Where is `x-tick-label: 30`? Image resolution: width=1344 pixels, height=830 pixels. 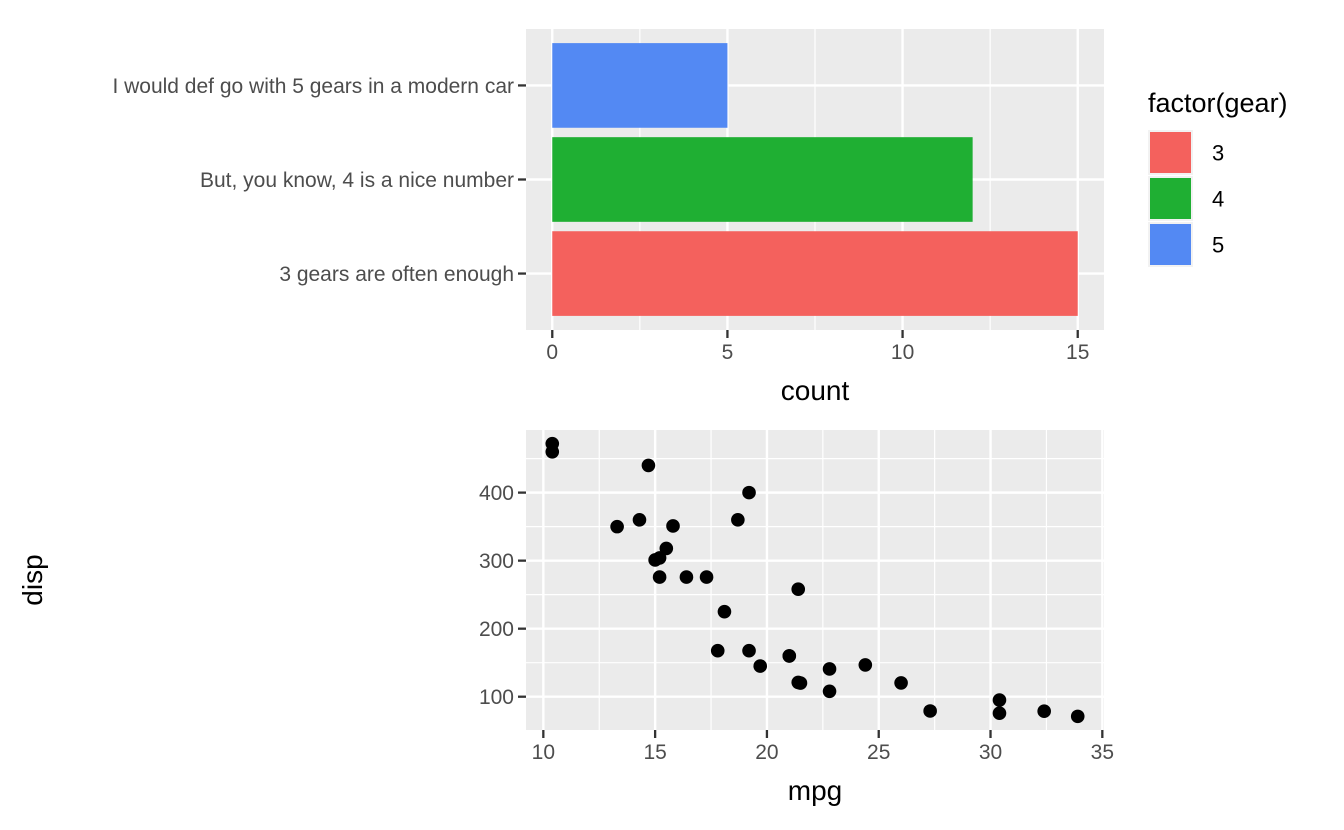
x-tick-label: 30 is located at coordinates (990, 752).